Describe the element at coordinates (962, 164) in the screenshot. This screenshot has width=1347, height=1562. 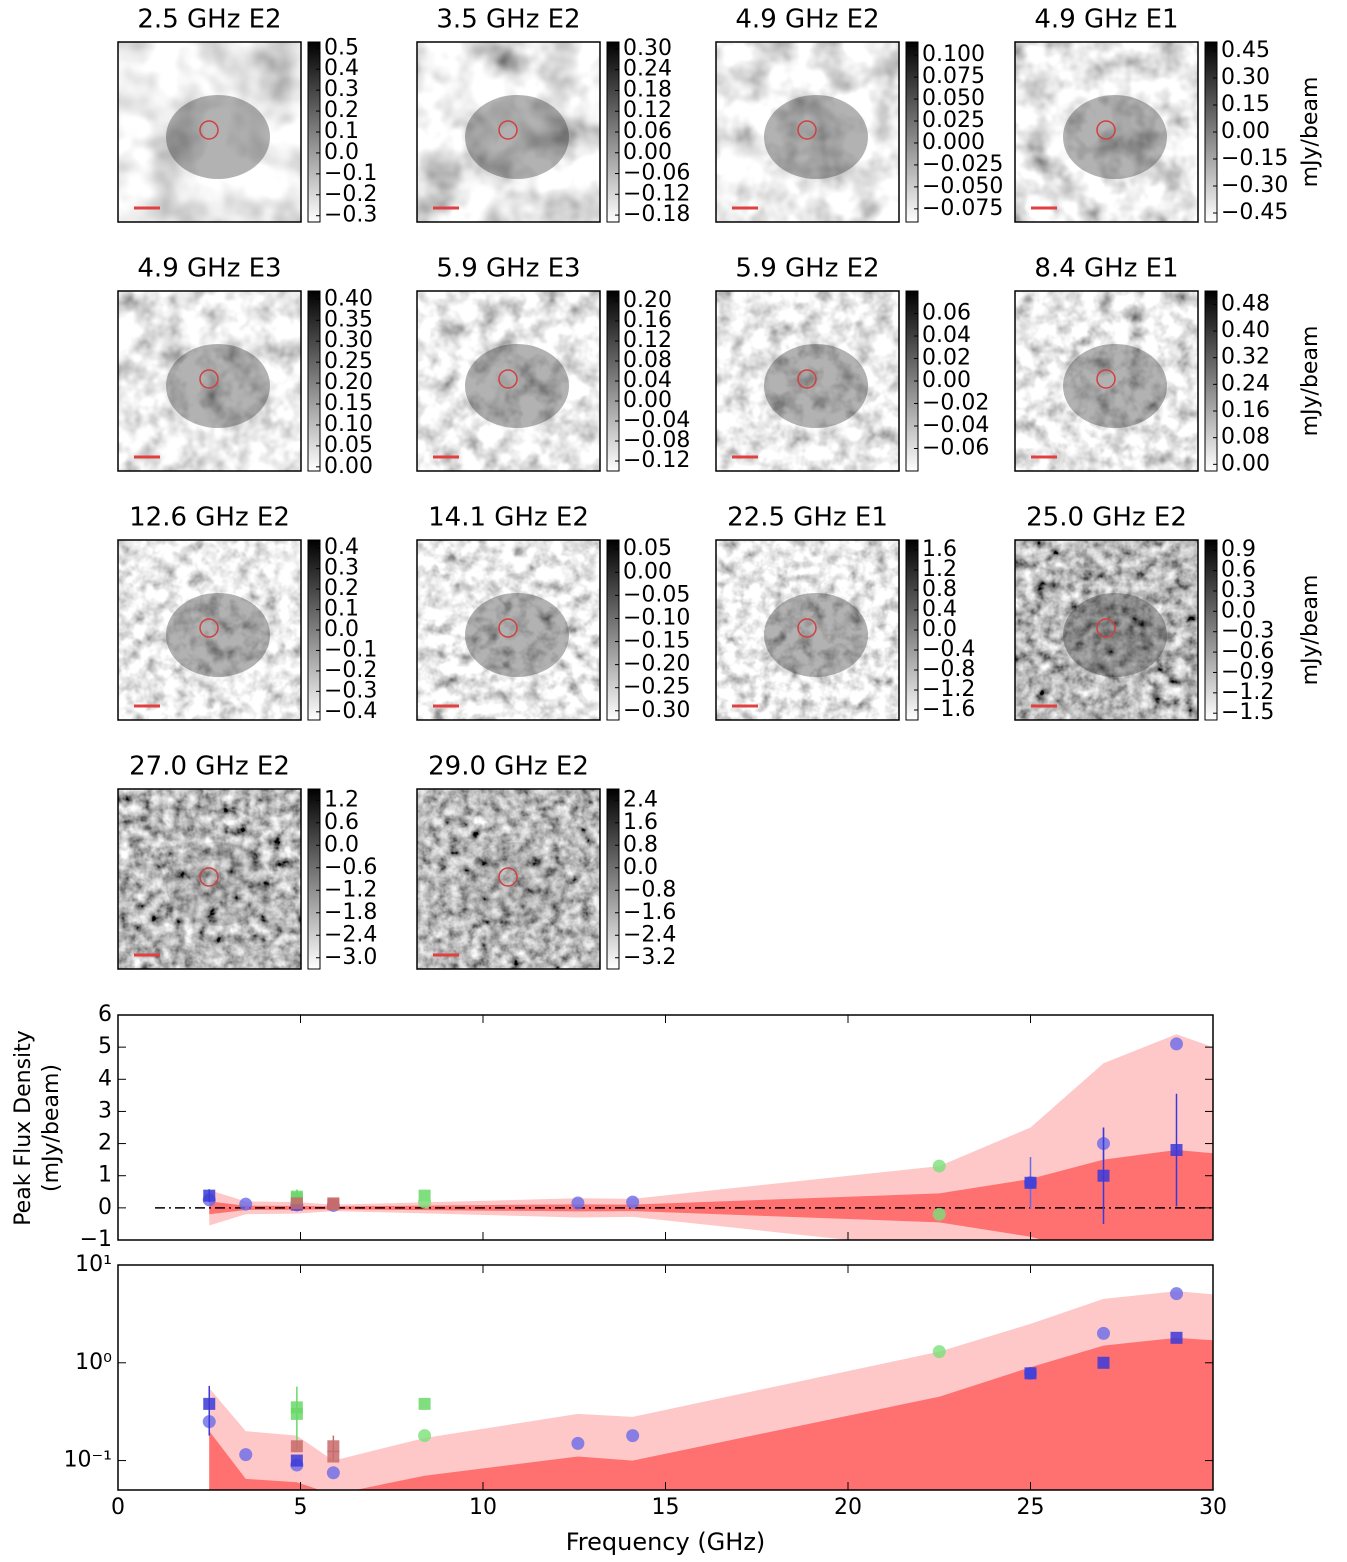
I see `colorbar-tick-label: −0.025` at that location.